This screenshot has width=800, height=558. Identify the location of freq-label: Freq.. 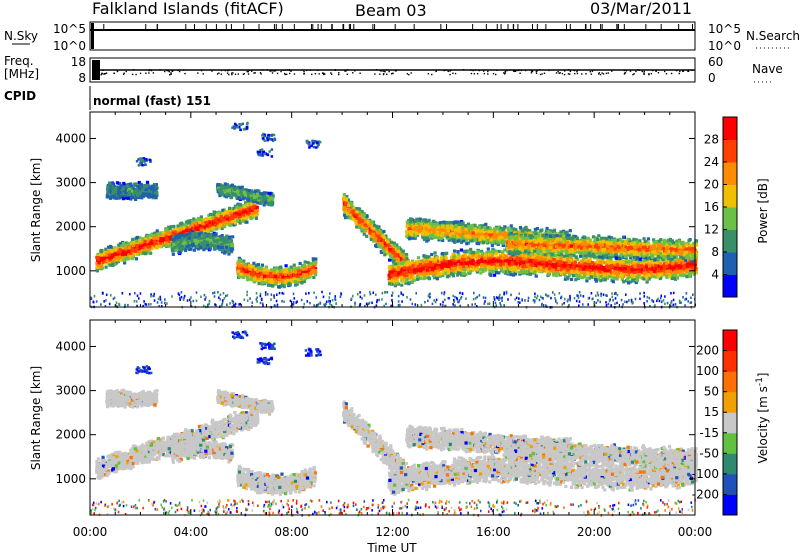
(19, 61).